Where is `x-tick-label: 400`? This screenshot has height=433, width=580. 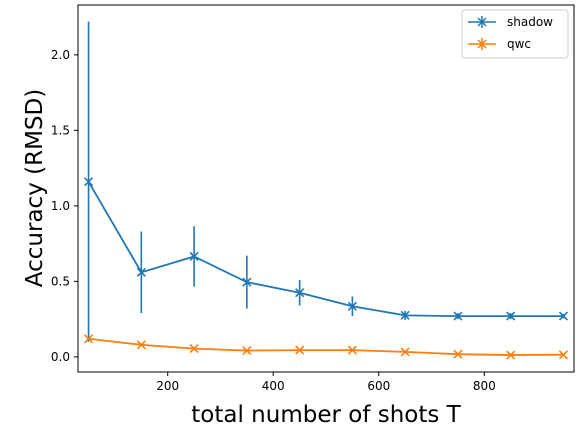
x-tick-label: 400 is located at coordinates (273, 386).